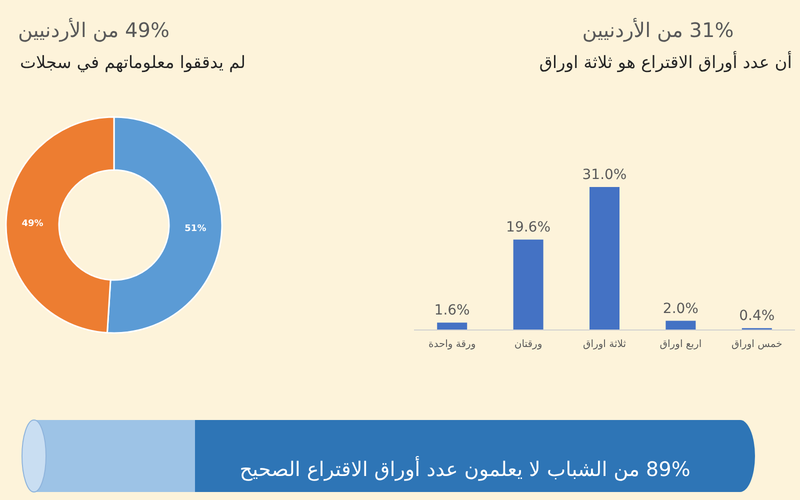 The width and height of the screenshot is (800, 500). What do you see at coordinates (94, 29) in the screenshot?
I see `chart-title: 49% من الأردنيين` at bounding box center [94, 29].